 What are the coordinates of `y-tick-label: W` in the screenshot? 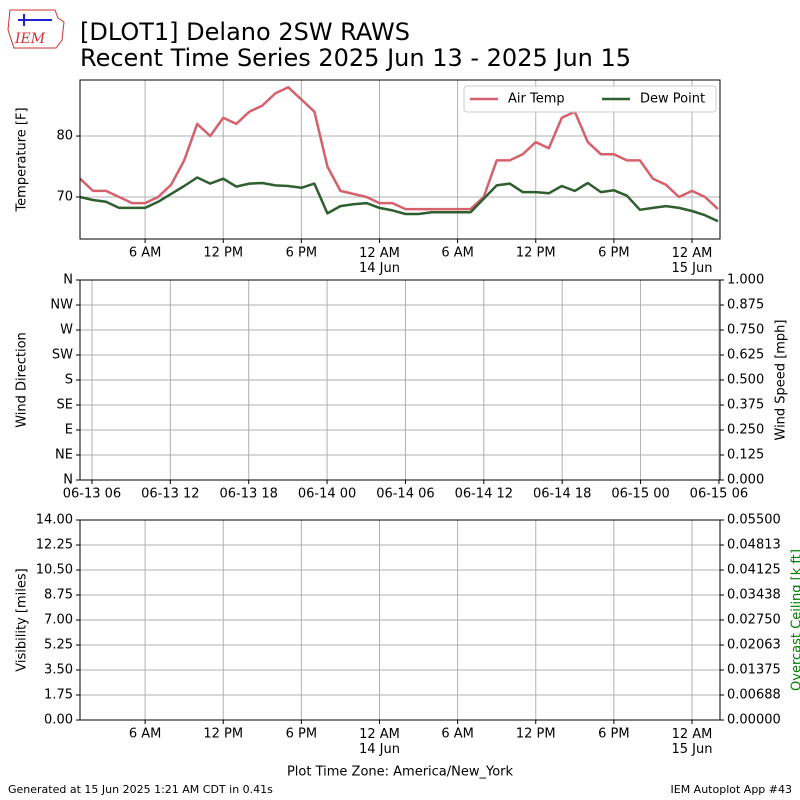 It's located at (66, 330).